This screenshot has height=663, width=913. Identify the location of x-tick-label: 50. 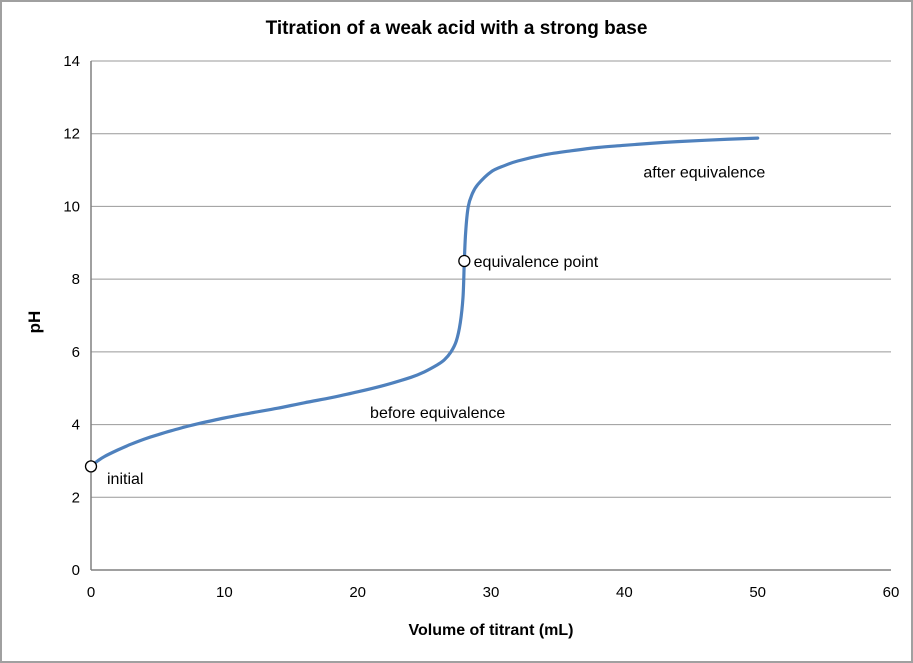
(757, 592).